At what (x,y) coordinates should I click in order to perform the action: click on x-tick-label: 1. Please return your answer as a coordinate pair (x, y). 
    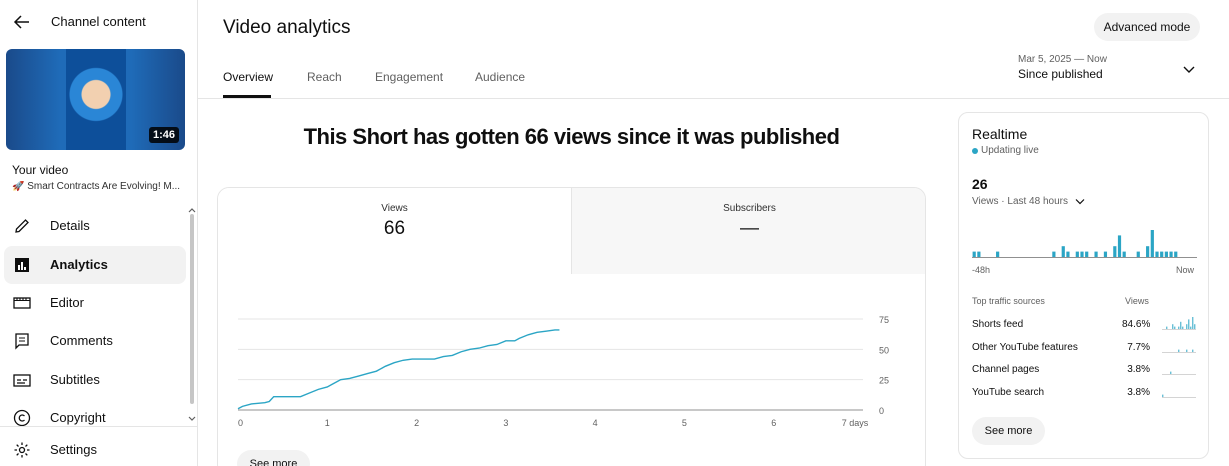
    Looking at the image, I should click on (327, 423).